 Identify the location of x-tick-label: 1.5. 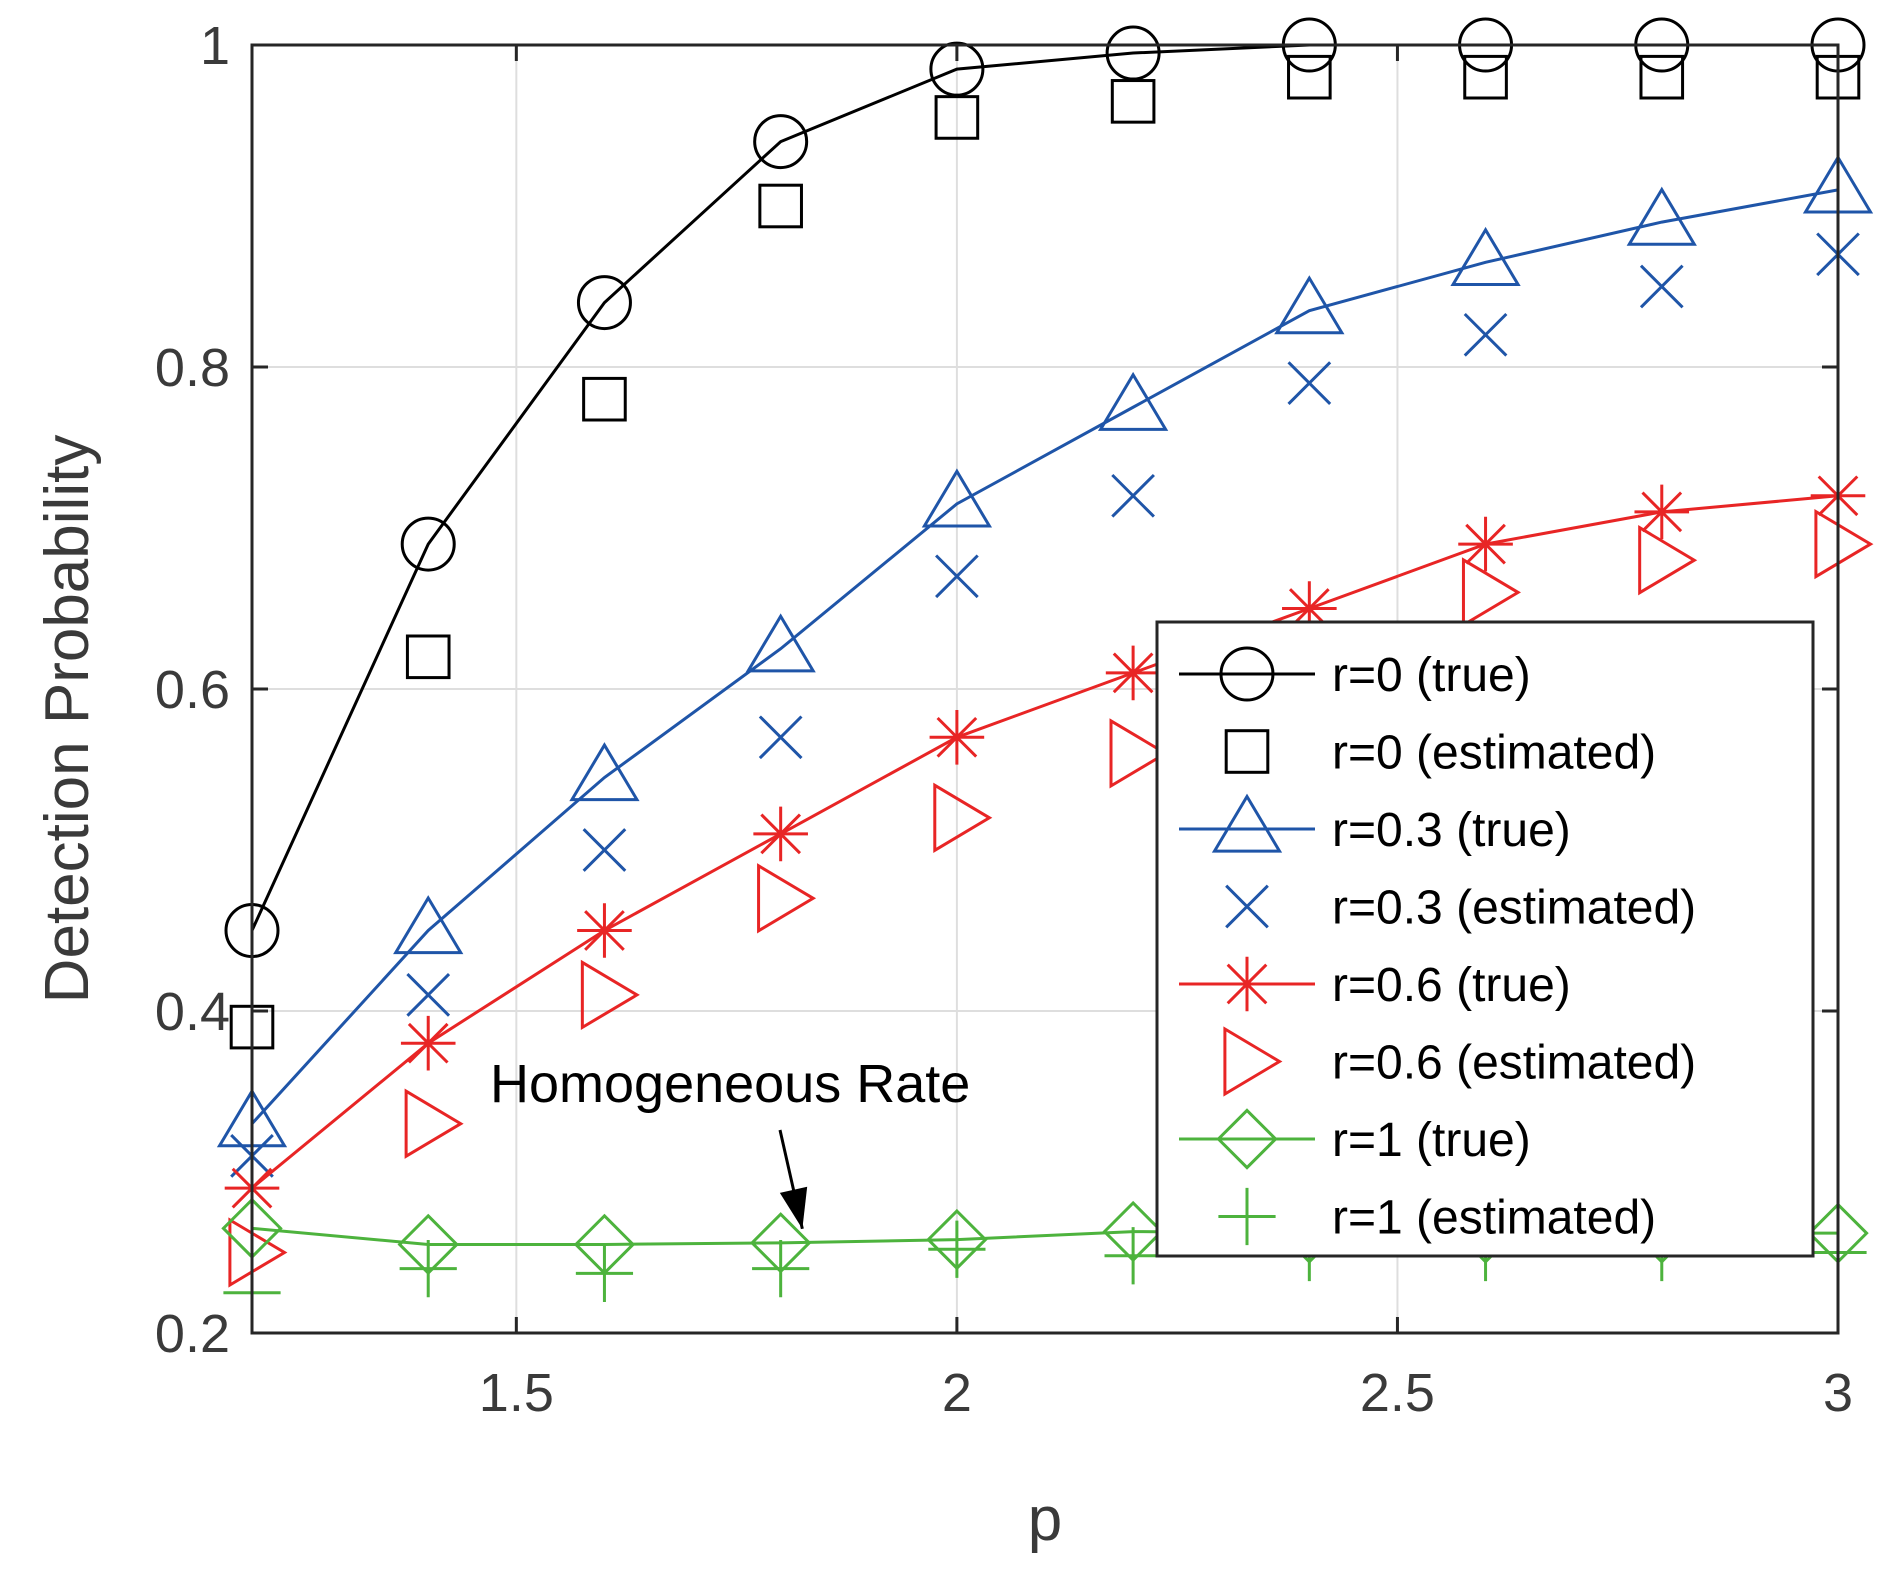
(516, 1393).